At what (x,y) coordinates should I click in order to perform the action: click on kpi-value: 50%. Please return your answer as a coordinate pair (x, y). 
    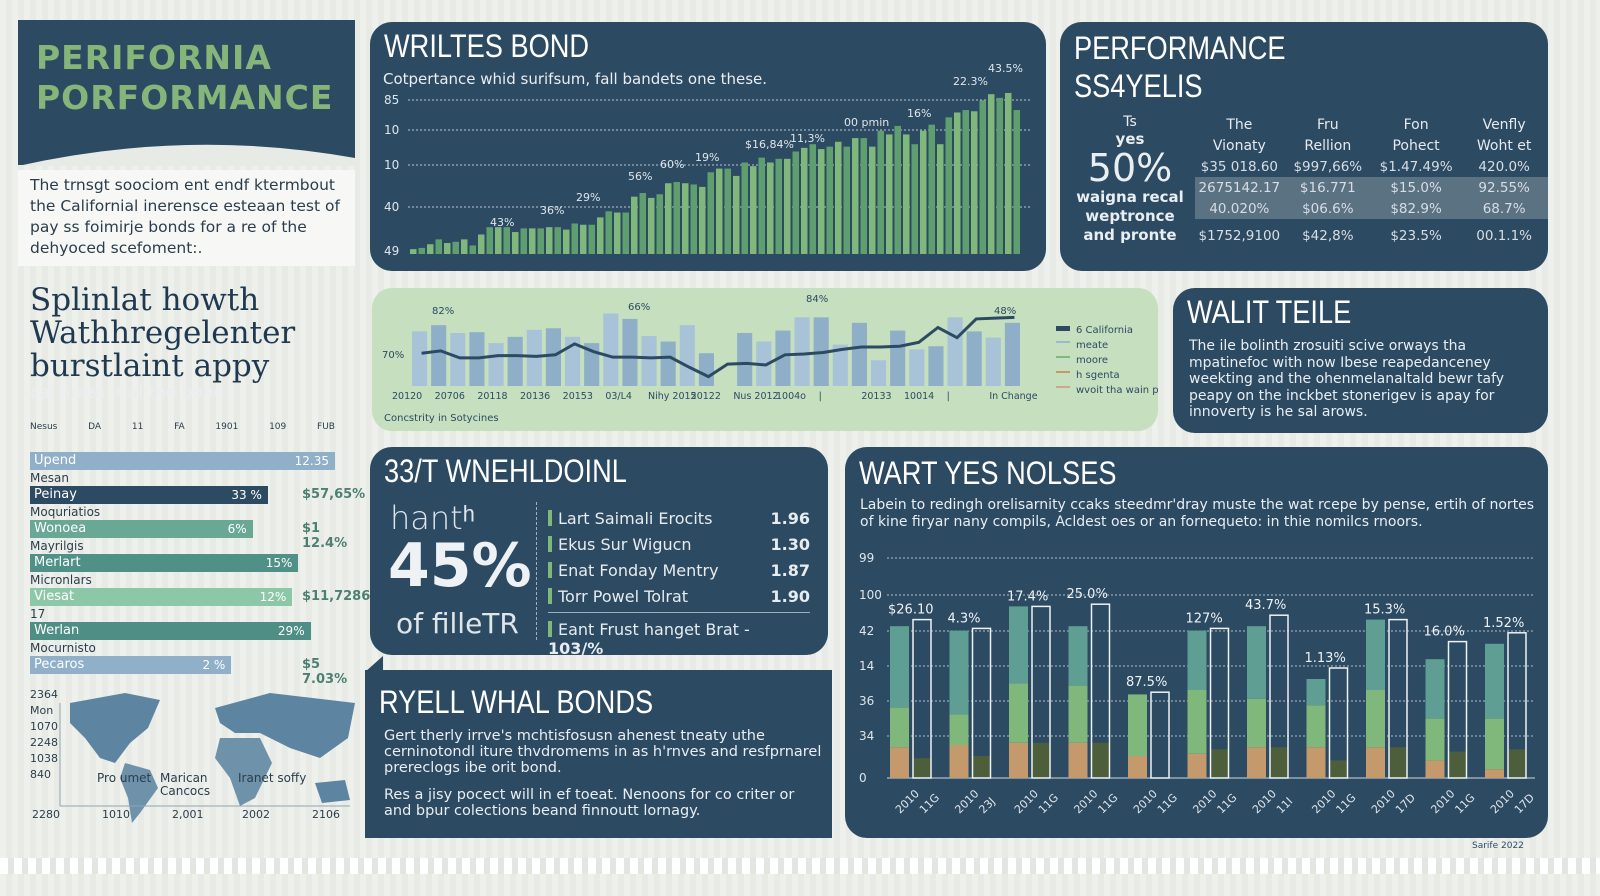
    Looking at the image, I should click on (1130, 168).